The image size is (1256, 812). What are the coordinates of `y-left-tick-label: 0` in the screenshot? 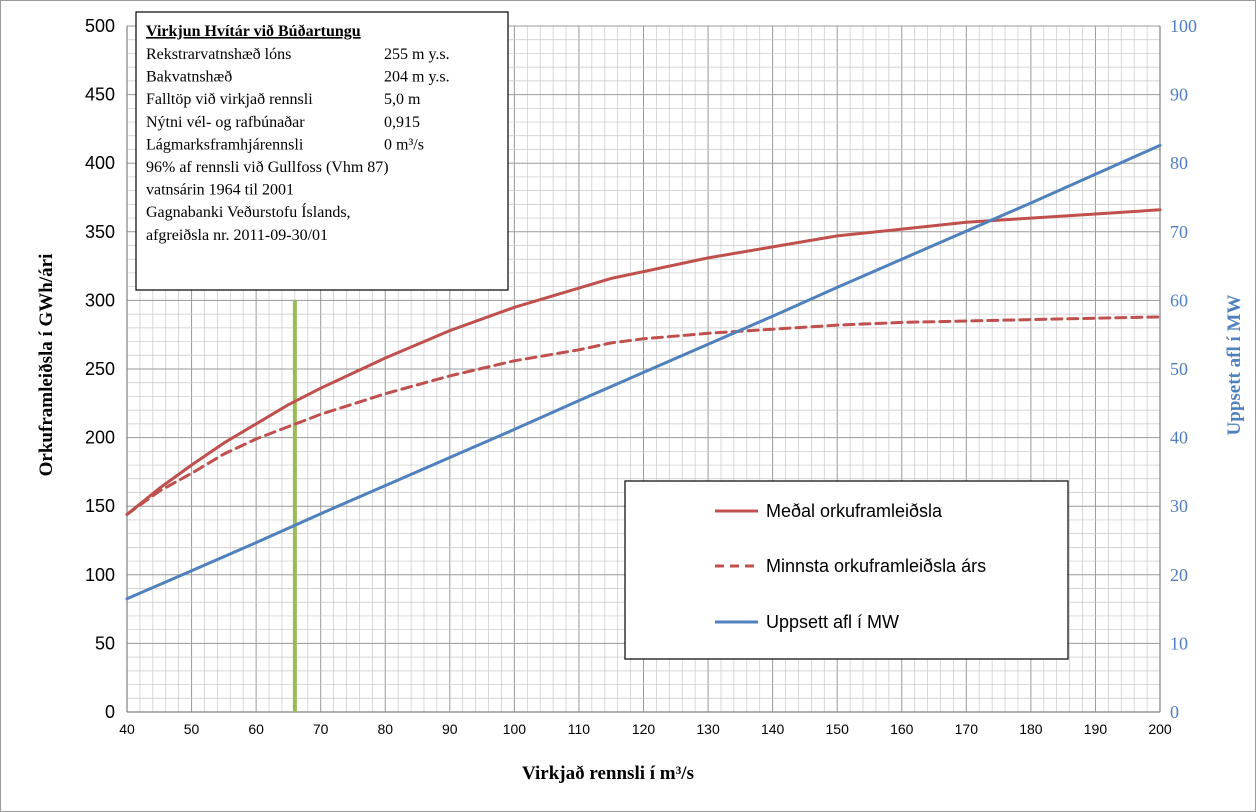 It's located at (110, 712).